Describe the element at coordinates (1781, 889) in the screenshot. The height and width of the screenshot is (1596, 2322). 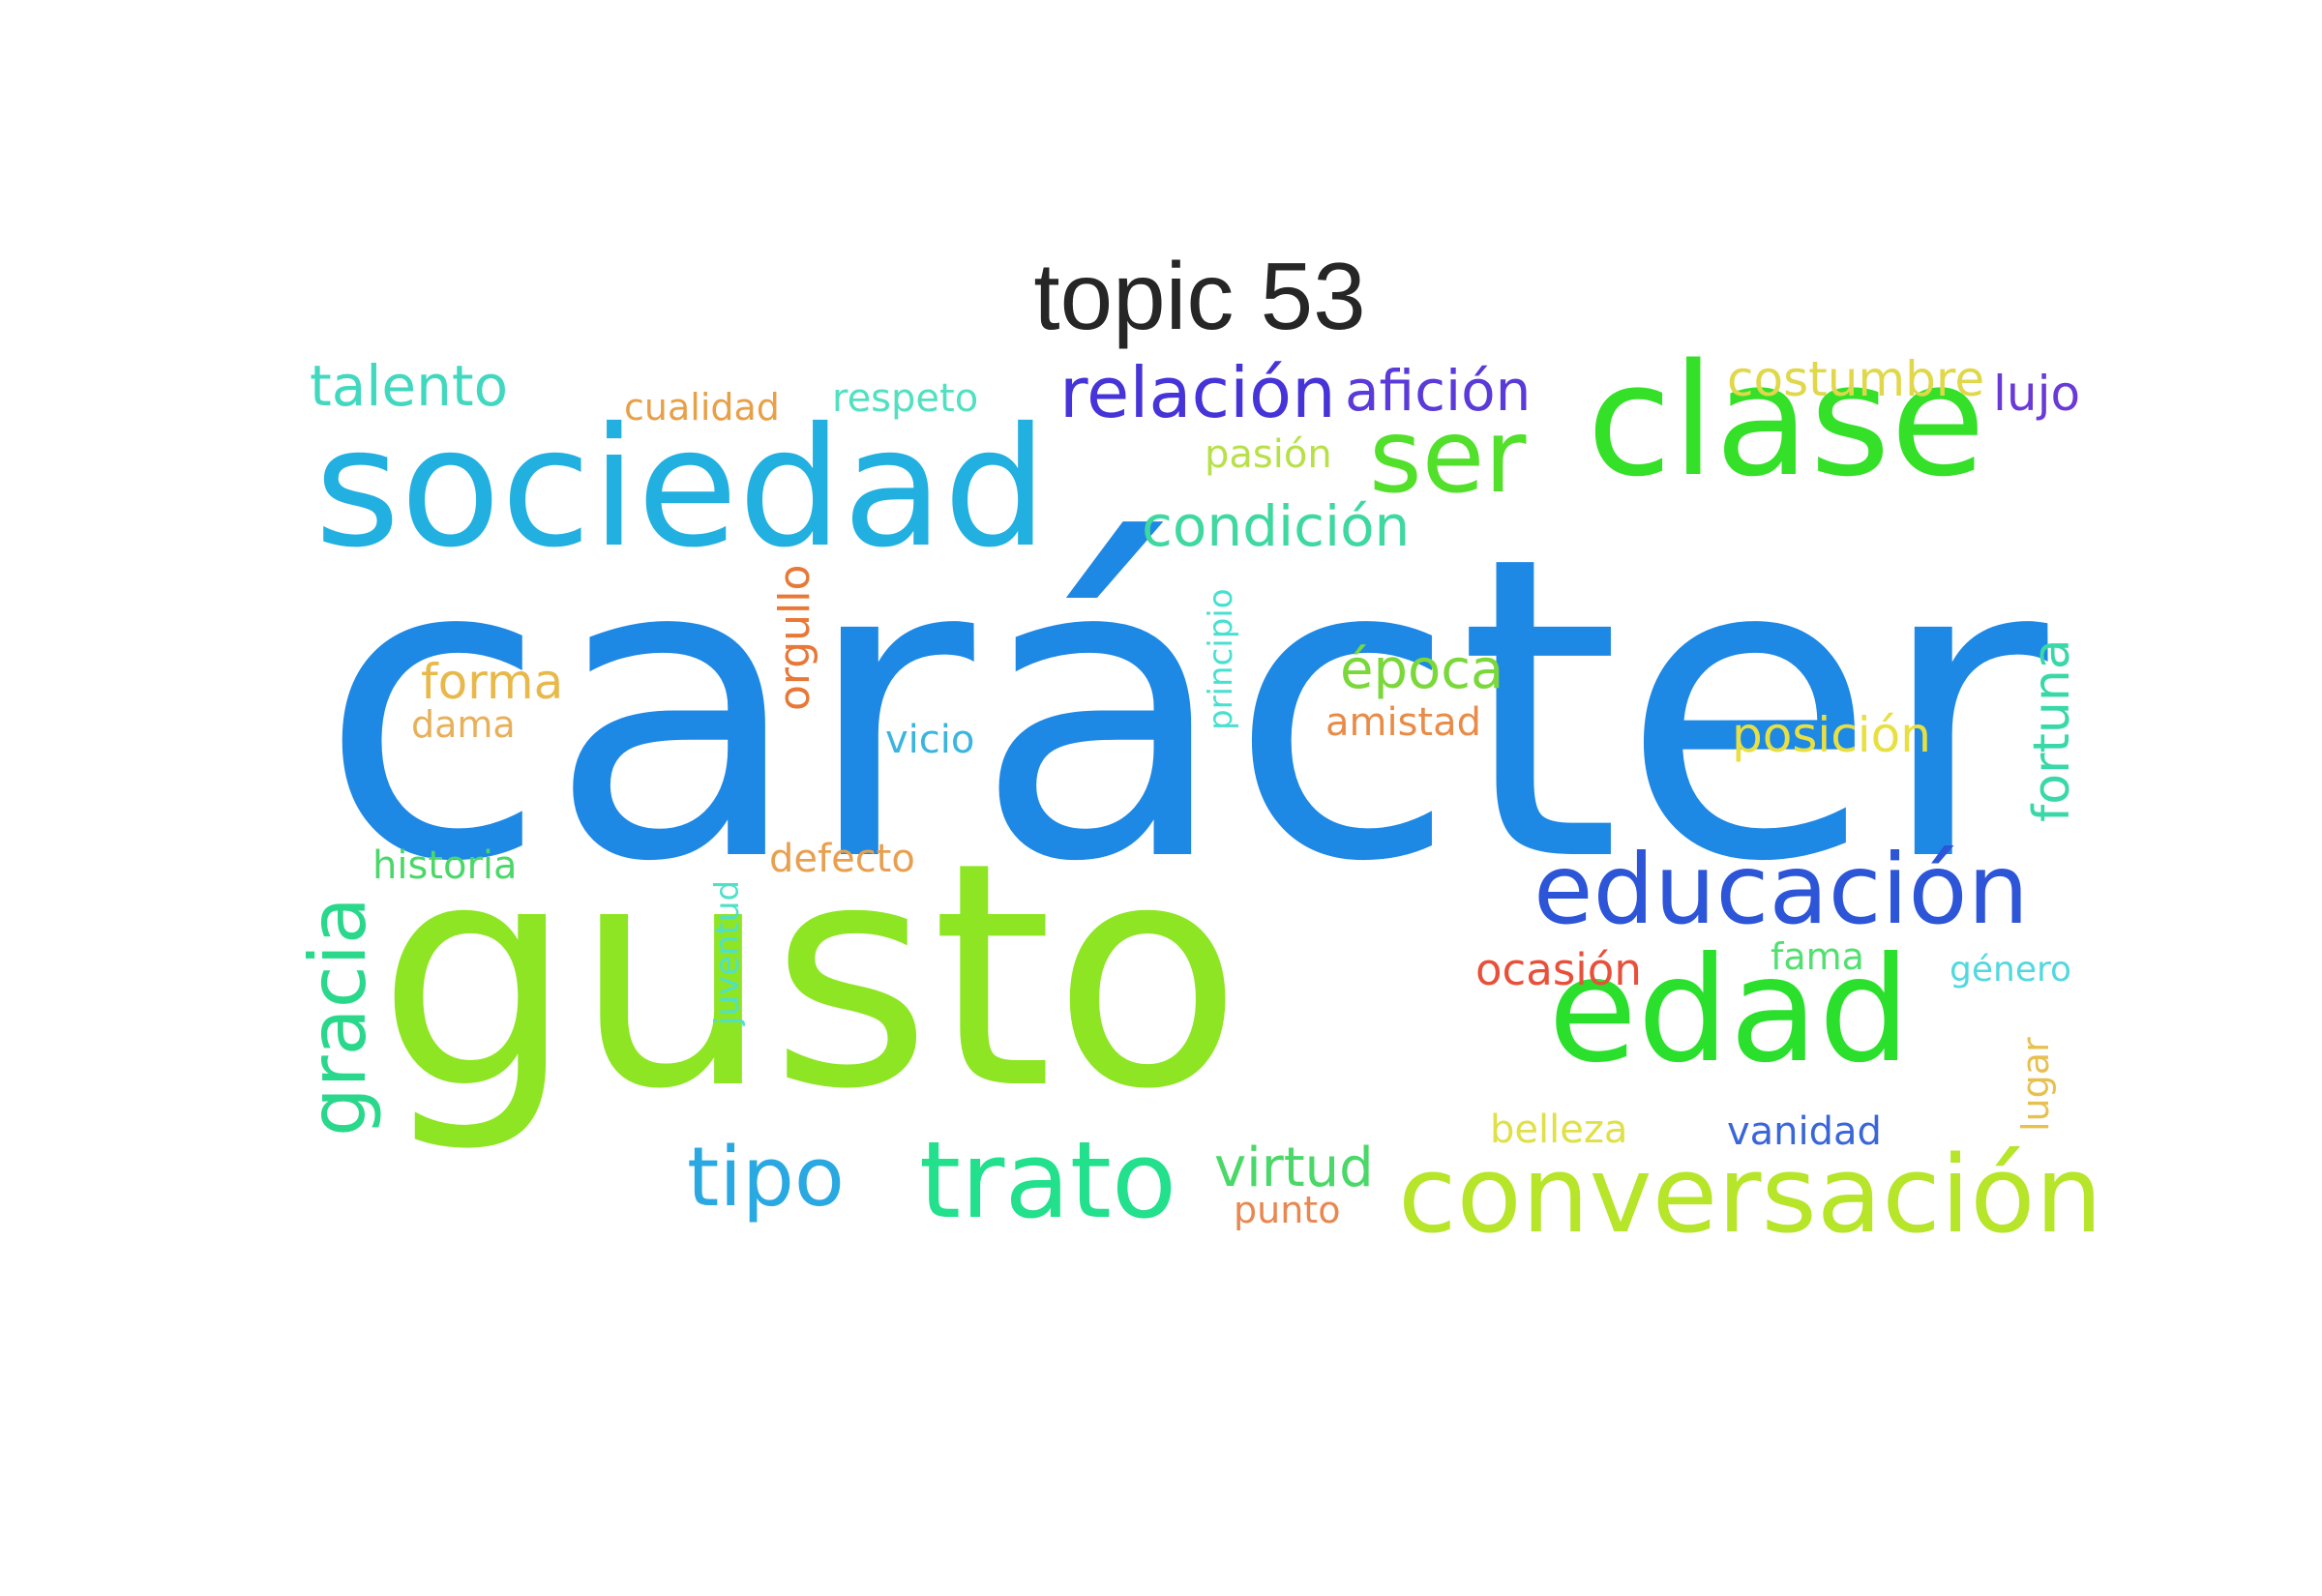
I see `word-cloud-term: educación` at that location.